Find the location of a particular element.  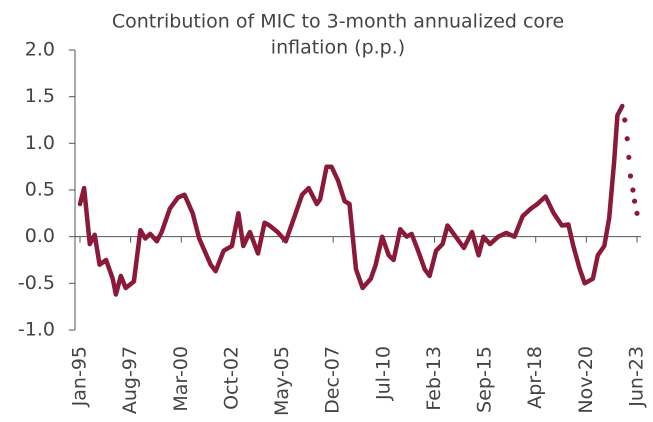

x-tick-label: Jan-95 is located at coordinates (80, 376).